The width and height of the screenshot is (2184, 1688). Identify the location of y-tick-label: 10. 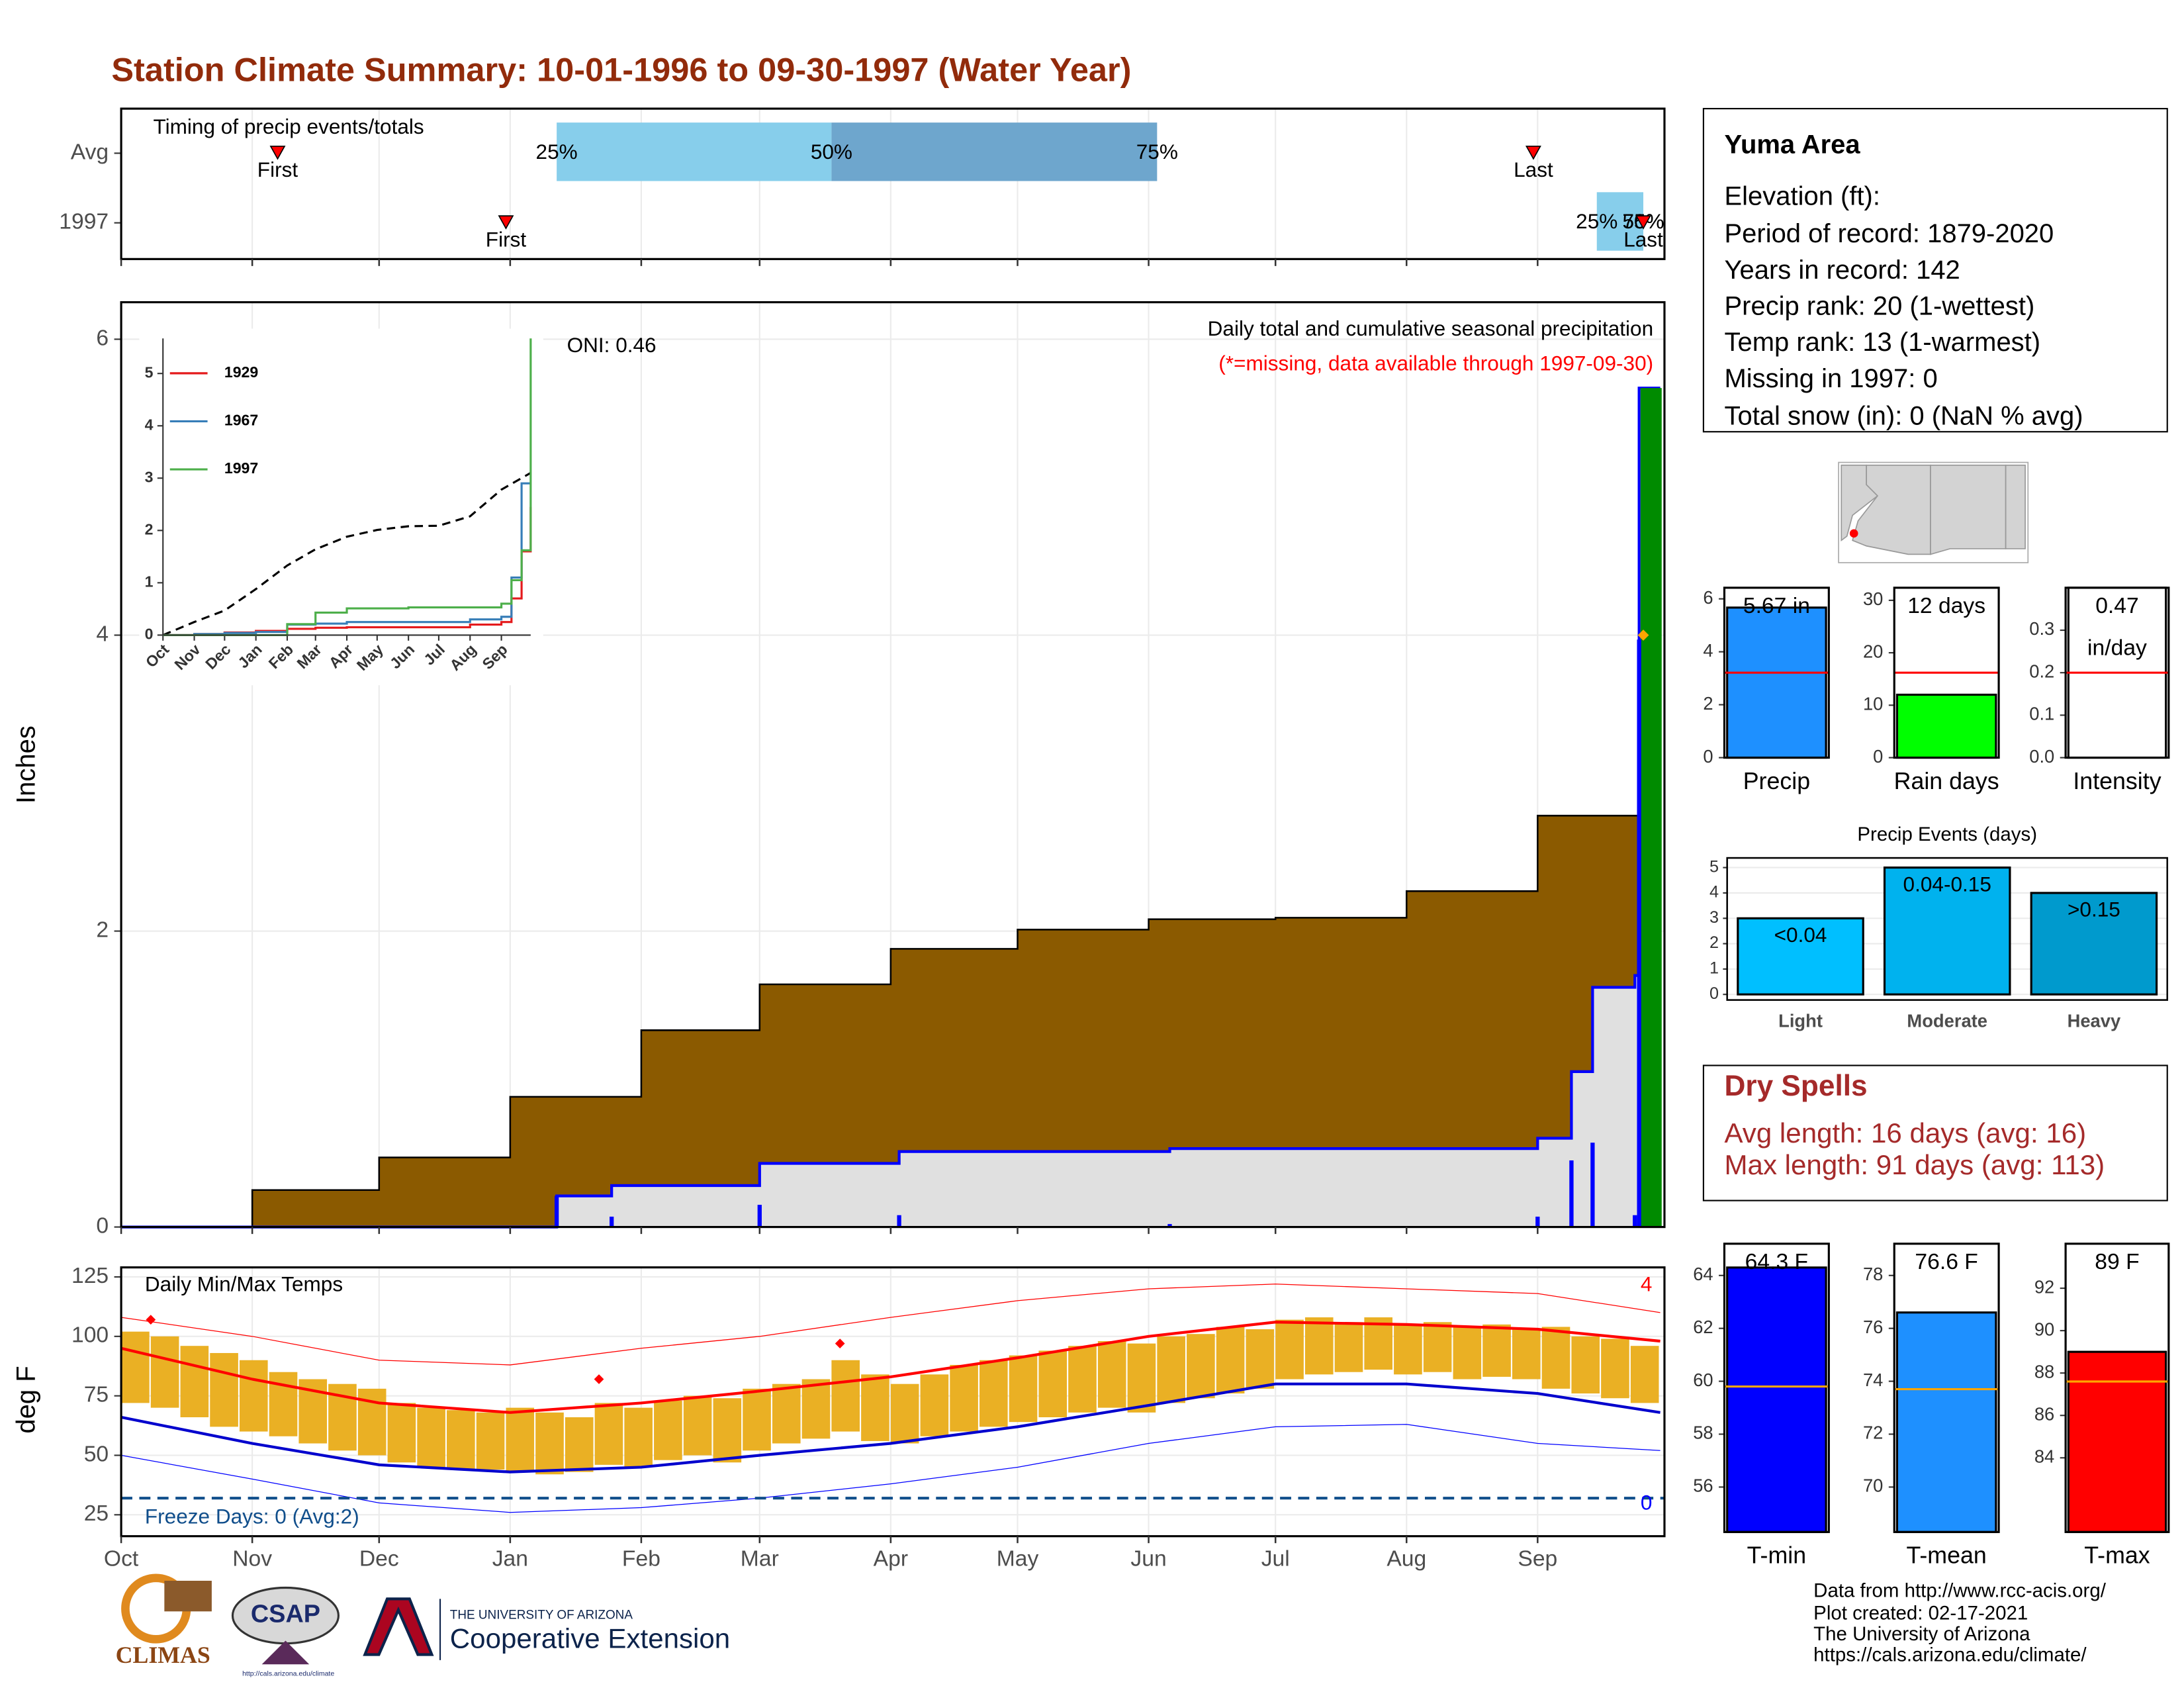
(1873, 704).